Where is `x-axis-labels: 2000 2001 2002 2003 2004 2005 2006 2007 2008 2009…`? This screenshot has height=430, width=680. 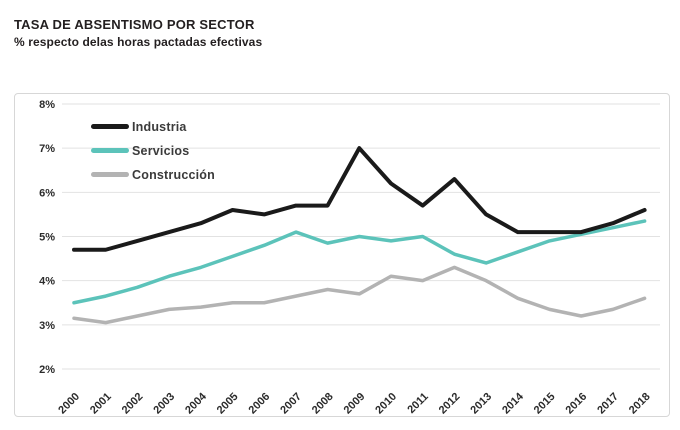
x-axis-labels: 2000 2001 2002 2003 2004 2005 2006 2007 2008 2009… is located at coordinates (354, 403).